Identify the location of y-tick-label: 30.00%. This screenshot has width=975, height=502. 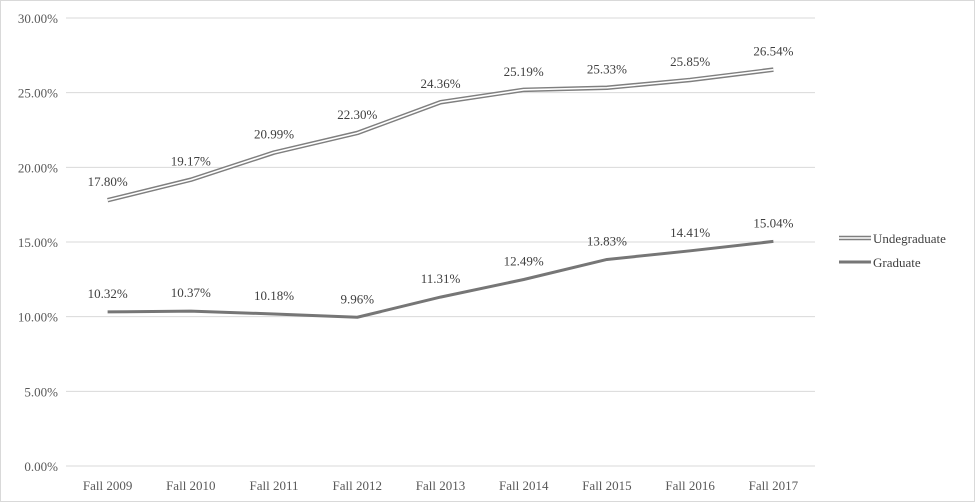
(38, 18).